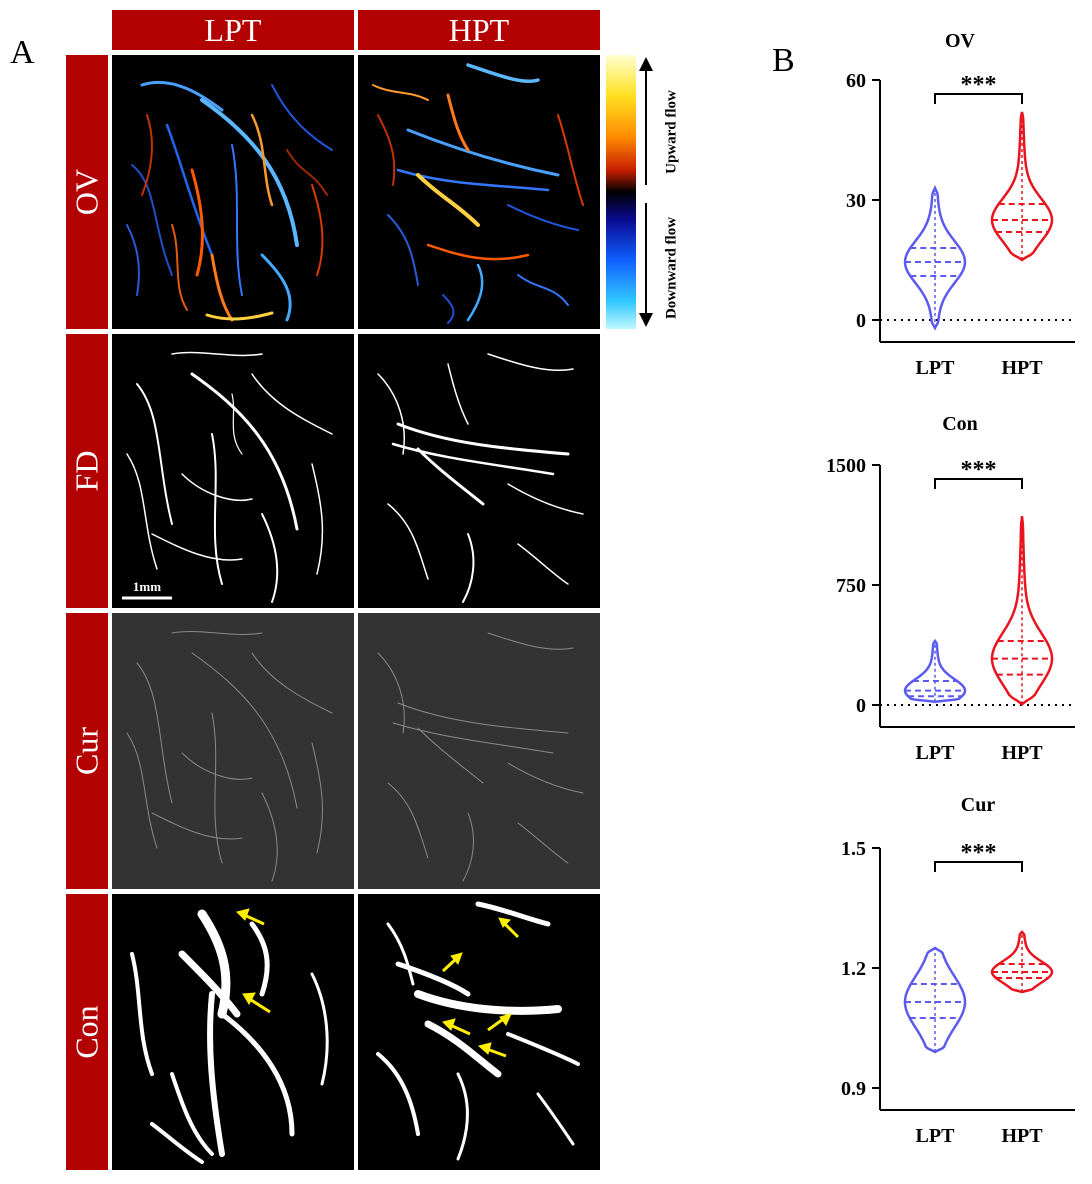 The width and height of the screenshot is (1092, 1184). What do you see at coordinates (479, 751) in the screenshot?
I see `cur-hpt-image` at bounding box center [479, 751].